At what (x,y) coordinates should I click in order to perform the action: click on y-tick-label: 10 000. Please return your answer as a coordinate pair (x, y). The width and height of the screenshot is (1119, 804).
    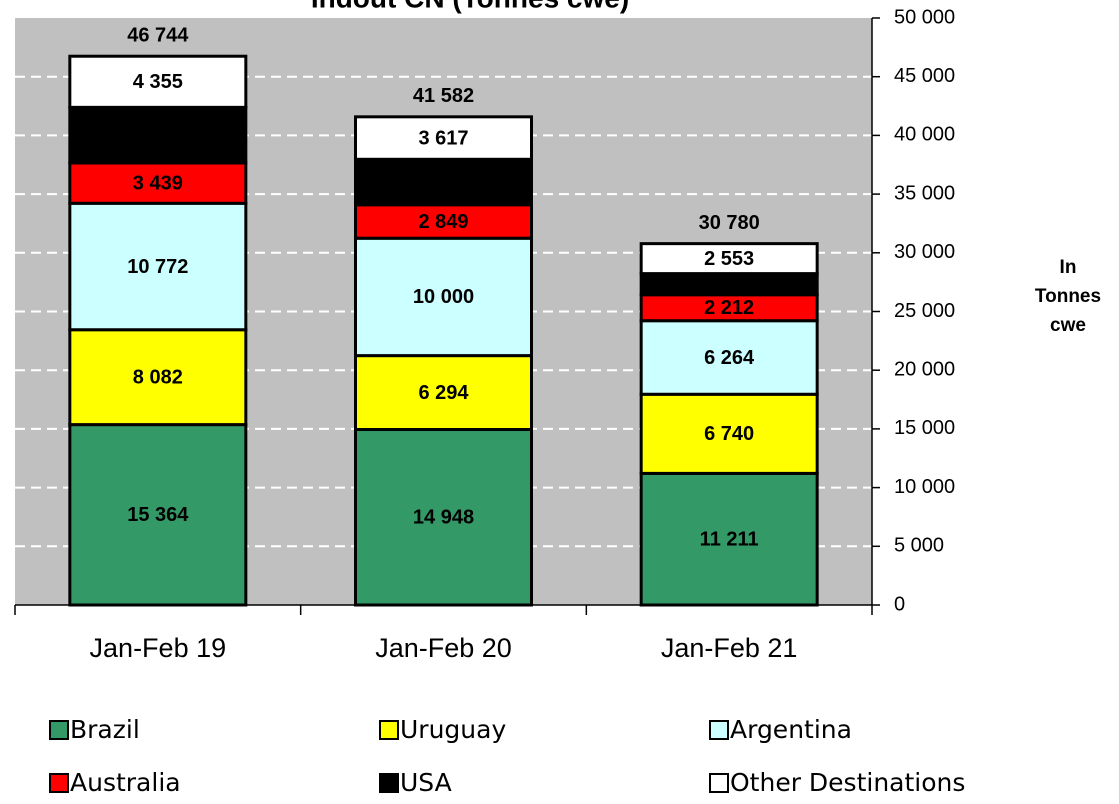
    Looking at the image, I should click on (924, 487).